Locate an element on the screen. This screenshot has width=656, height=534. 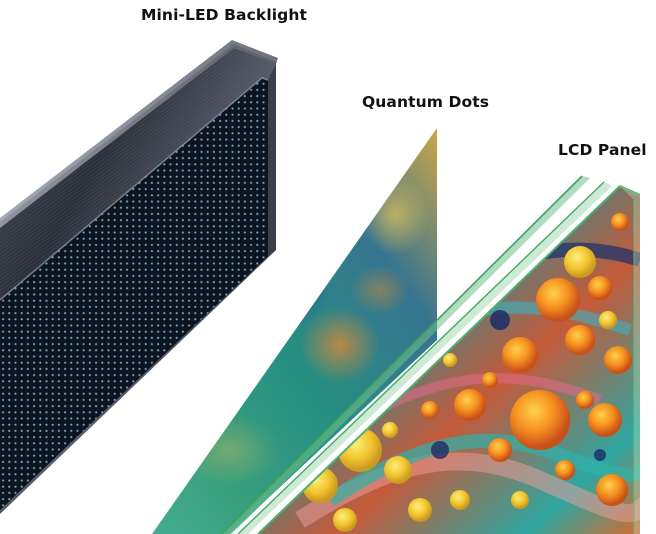
label-mini-led-backlight: Mini-LED Backlight is located at coordinates (224, 15).